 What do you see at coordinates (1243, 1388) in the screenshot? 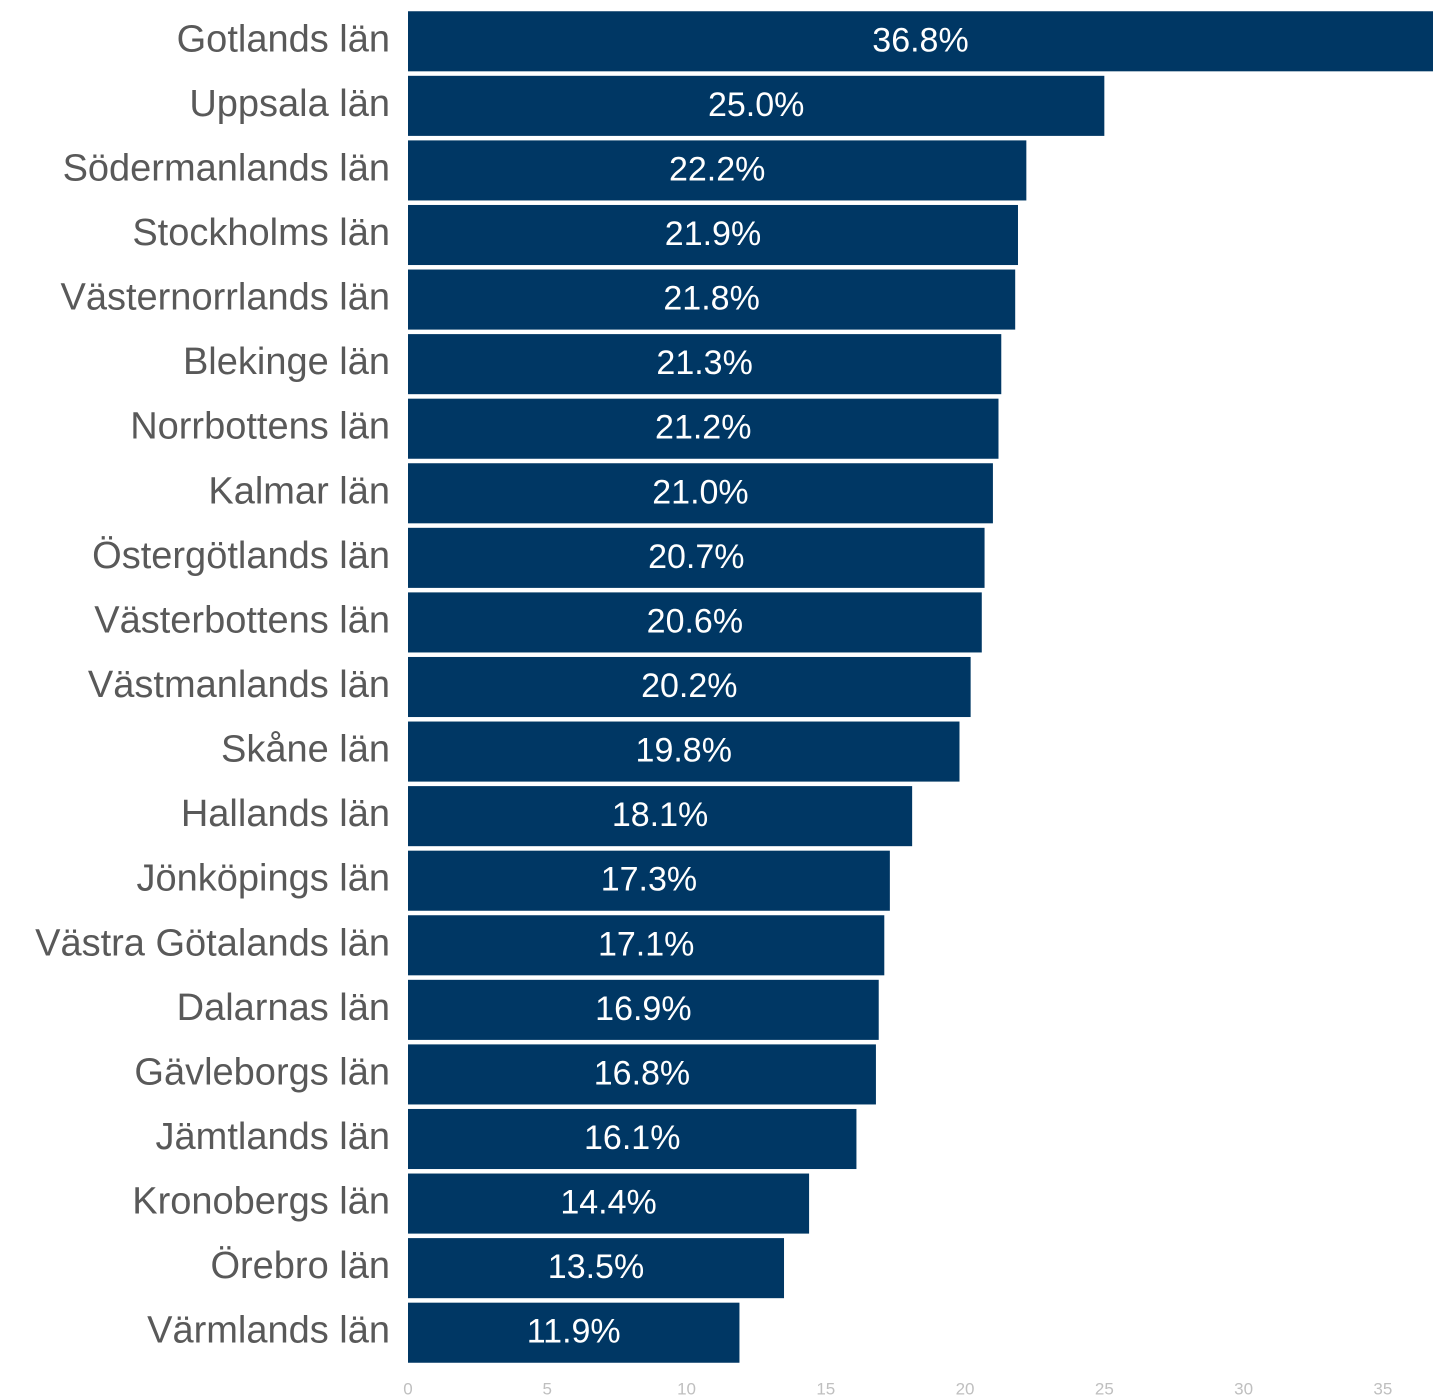
I see `x-tick-label: 30` at bounding box center [1243, 1388].